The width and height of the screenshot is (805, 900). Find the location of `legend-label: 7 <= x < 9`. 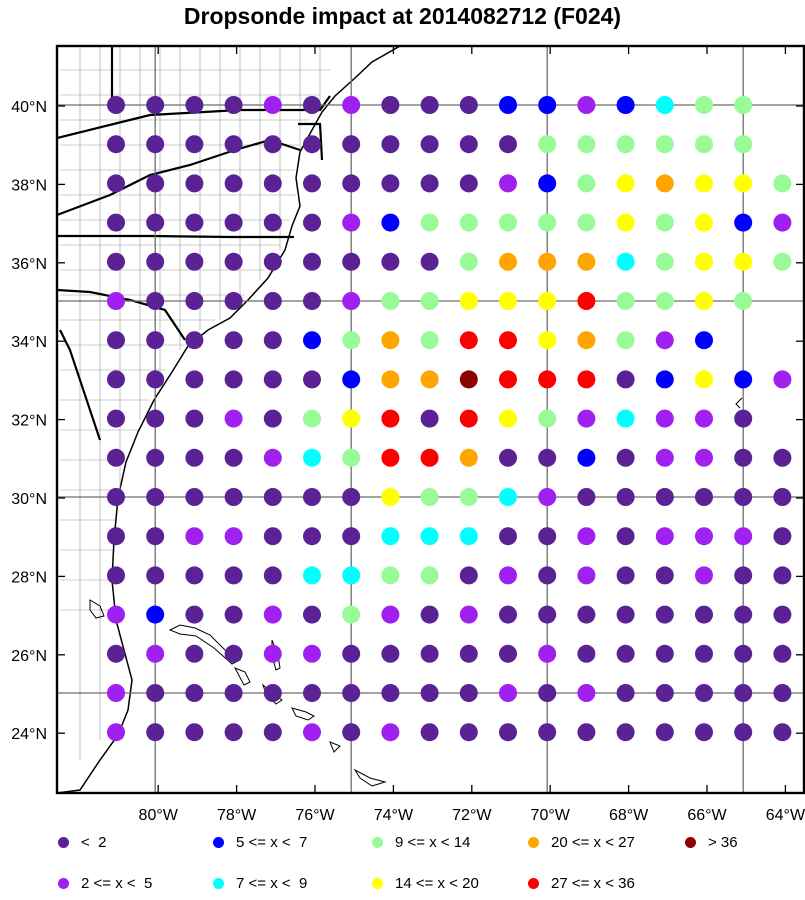

legend-label: 7 <= x < 9 is located at coordinates (272, 883).